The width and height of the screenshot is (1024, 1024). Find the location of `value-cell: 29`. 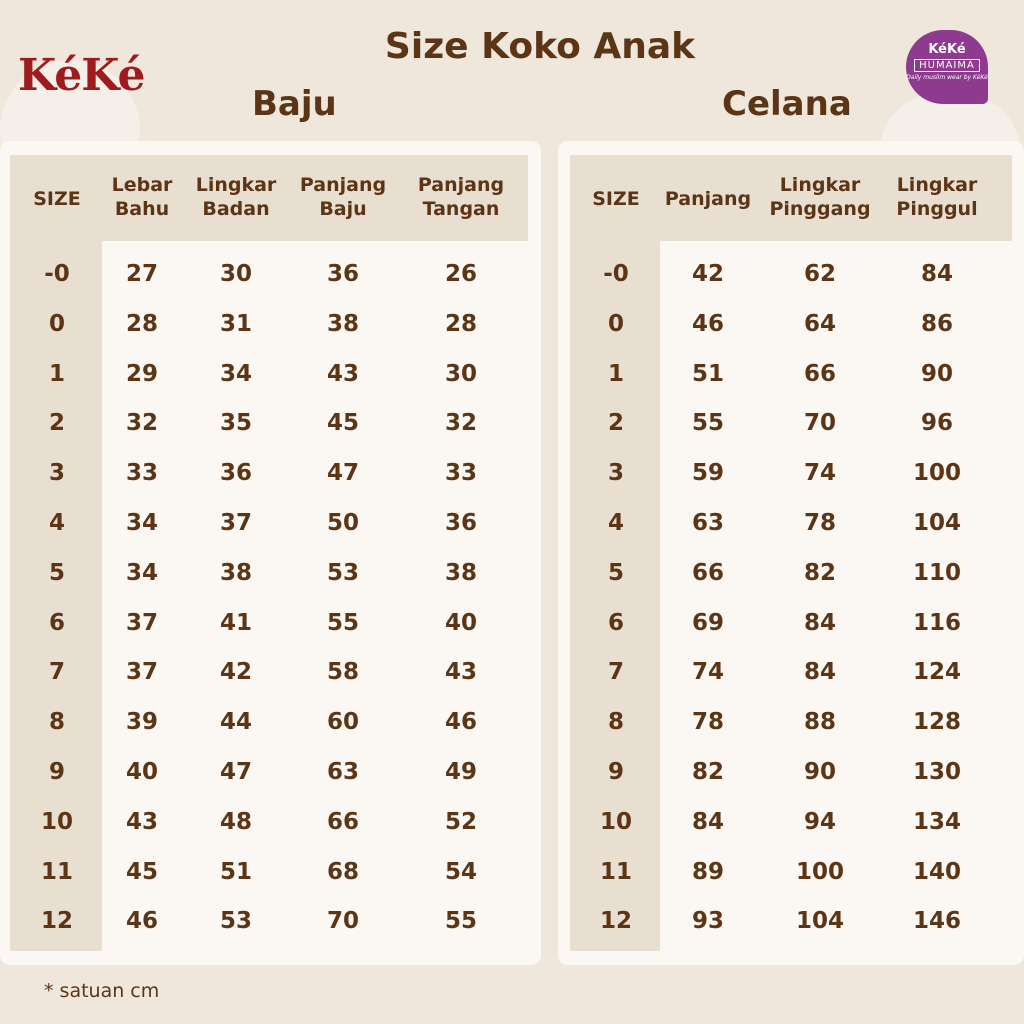

value-cell: 29 is located at coordinates (142, 373).